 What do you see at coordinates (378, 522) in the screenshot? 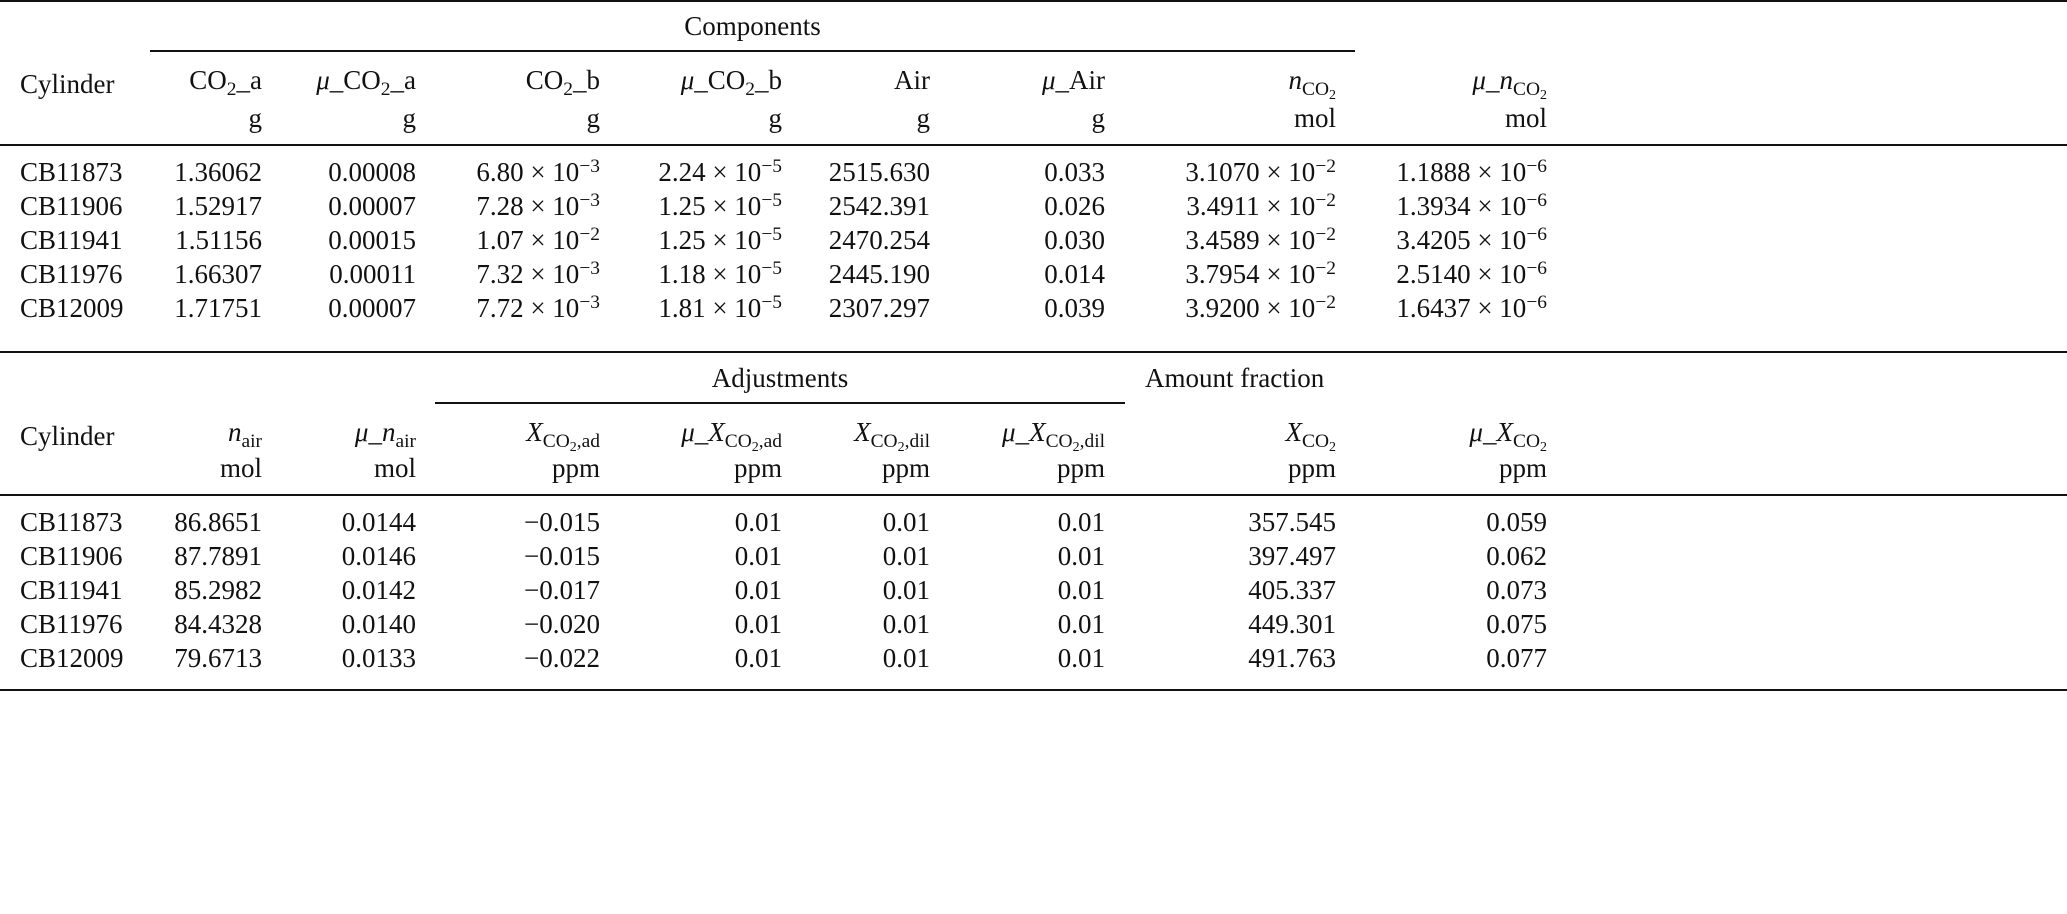
I see `table-cell: 0.0144` at bounding box center [378, 522].